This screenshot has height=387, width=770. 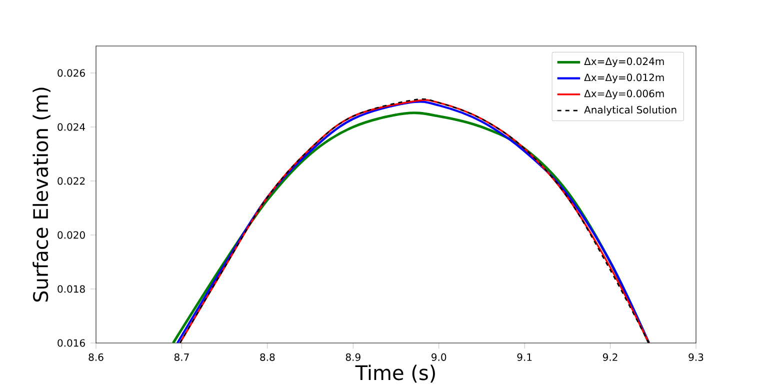 What do you see at coordinates (696, 357) in the screenshot?
I see `x-tick-label: 9.3` at bounding box center [696, 357].